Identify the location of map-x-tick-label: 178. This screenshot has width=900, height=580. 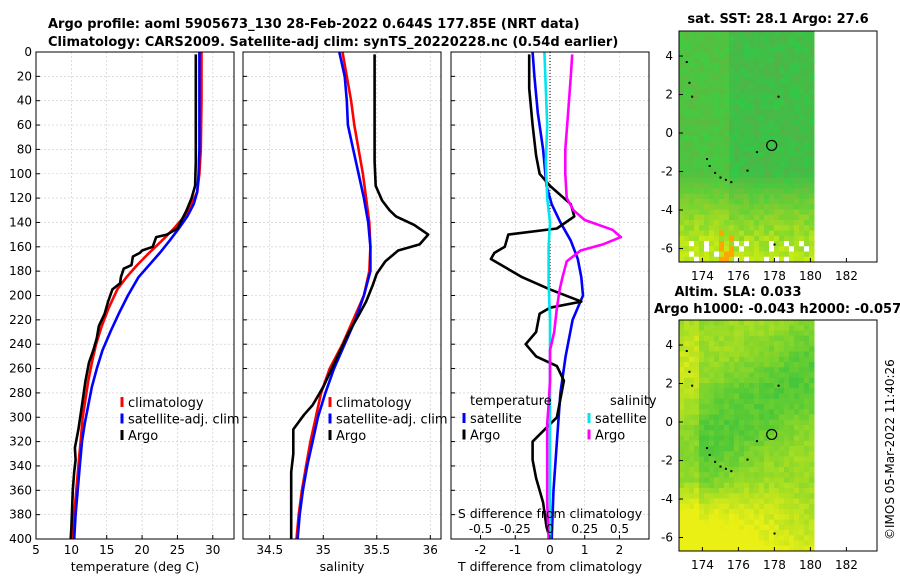
(774, 276).